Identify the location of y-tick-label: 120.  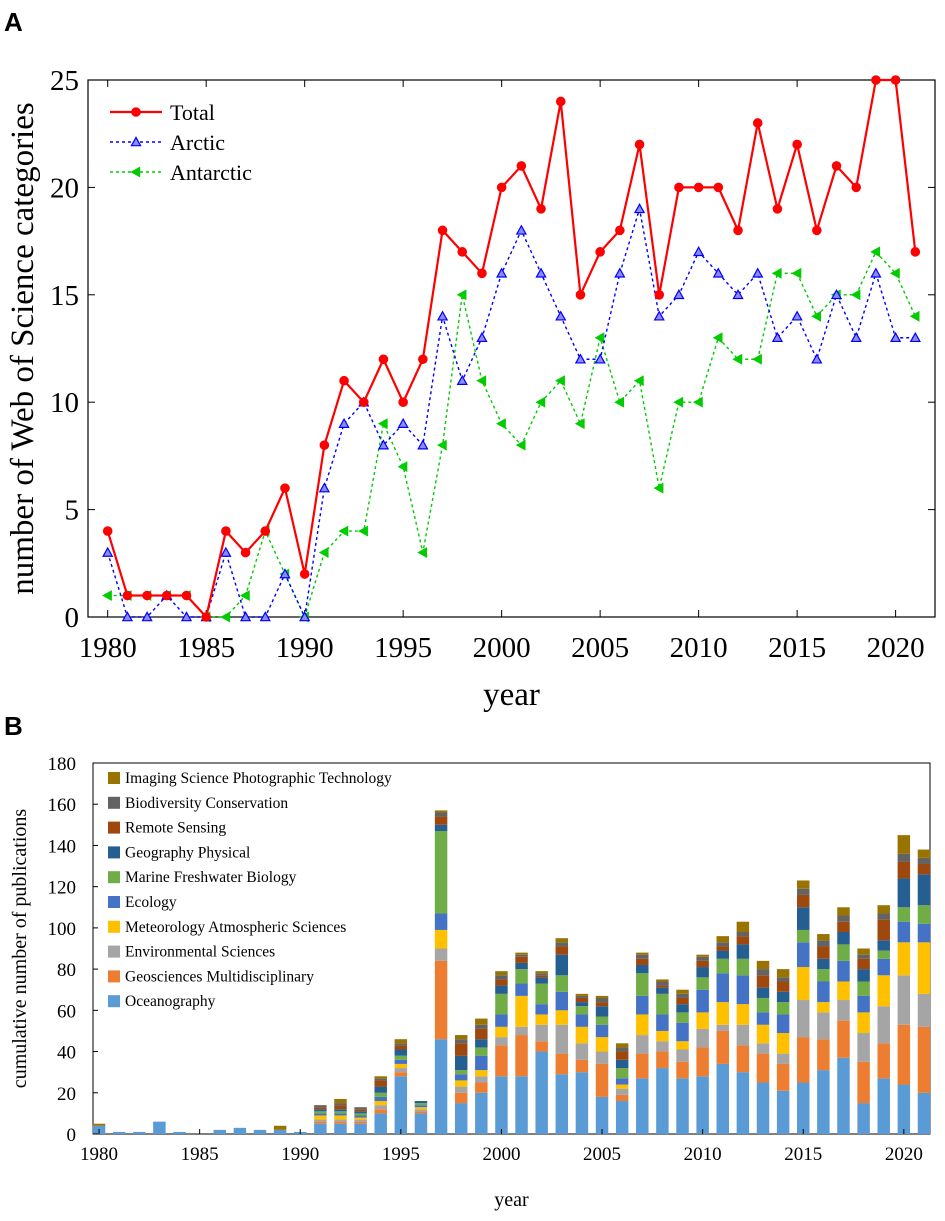
(62, 888).